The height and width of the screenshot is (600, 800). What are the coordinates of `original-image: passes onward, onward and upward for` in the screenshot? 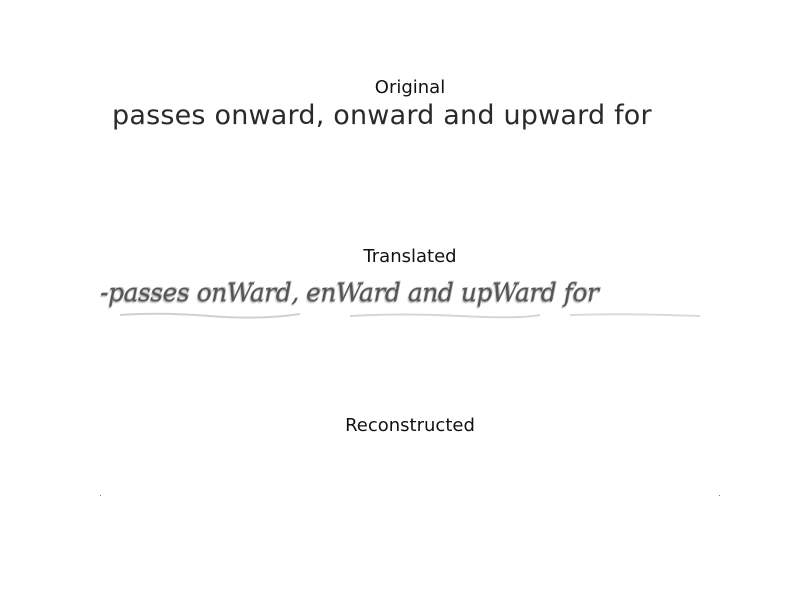 It's located at (410, 120).